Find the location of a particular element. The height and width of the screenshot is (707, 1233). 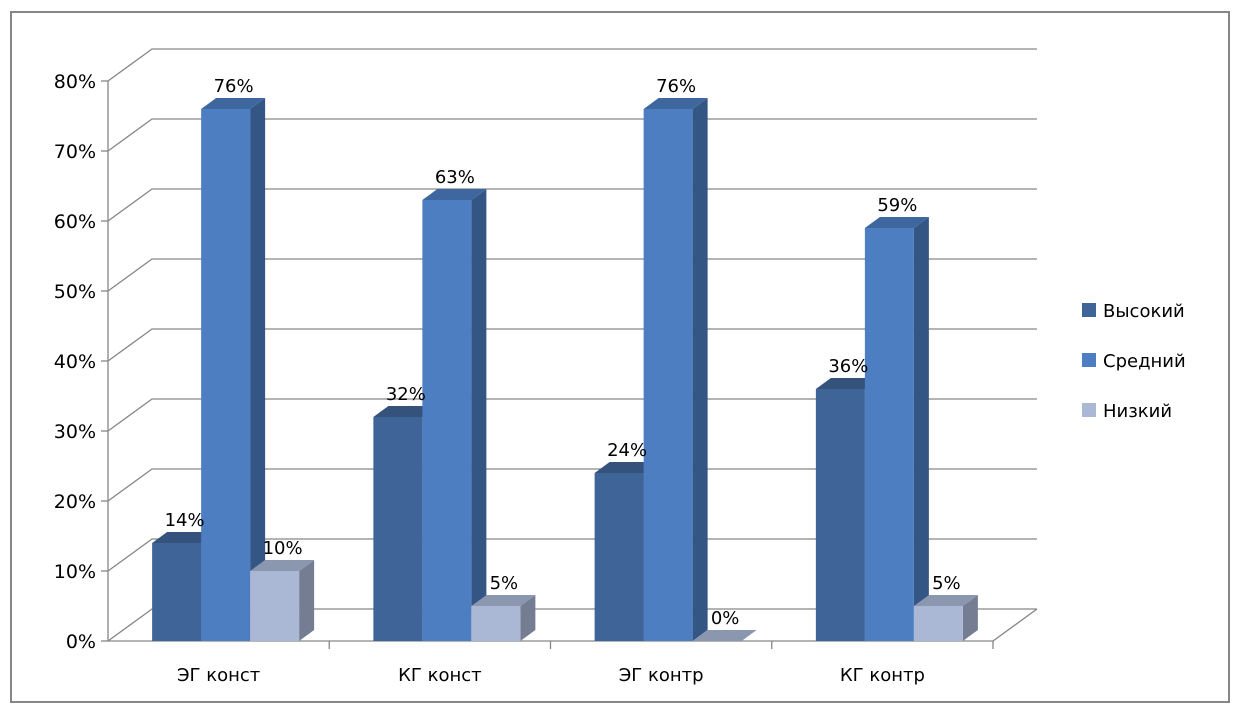

y-tick-label: 40% is located at coordinates (75, 362).